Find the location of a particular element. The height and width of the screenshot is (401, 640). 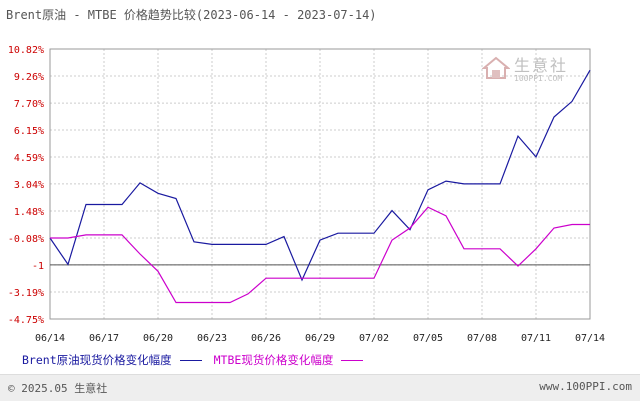

footer-url: www.100PPI.com is located at coordinates (585, 386).